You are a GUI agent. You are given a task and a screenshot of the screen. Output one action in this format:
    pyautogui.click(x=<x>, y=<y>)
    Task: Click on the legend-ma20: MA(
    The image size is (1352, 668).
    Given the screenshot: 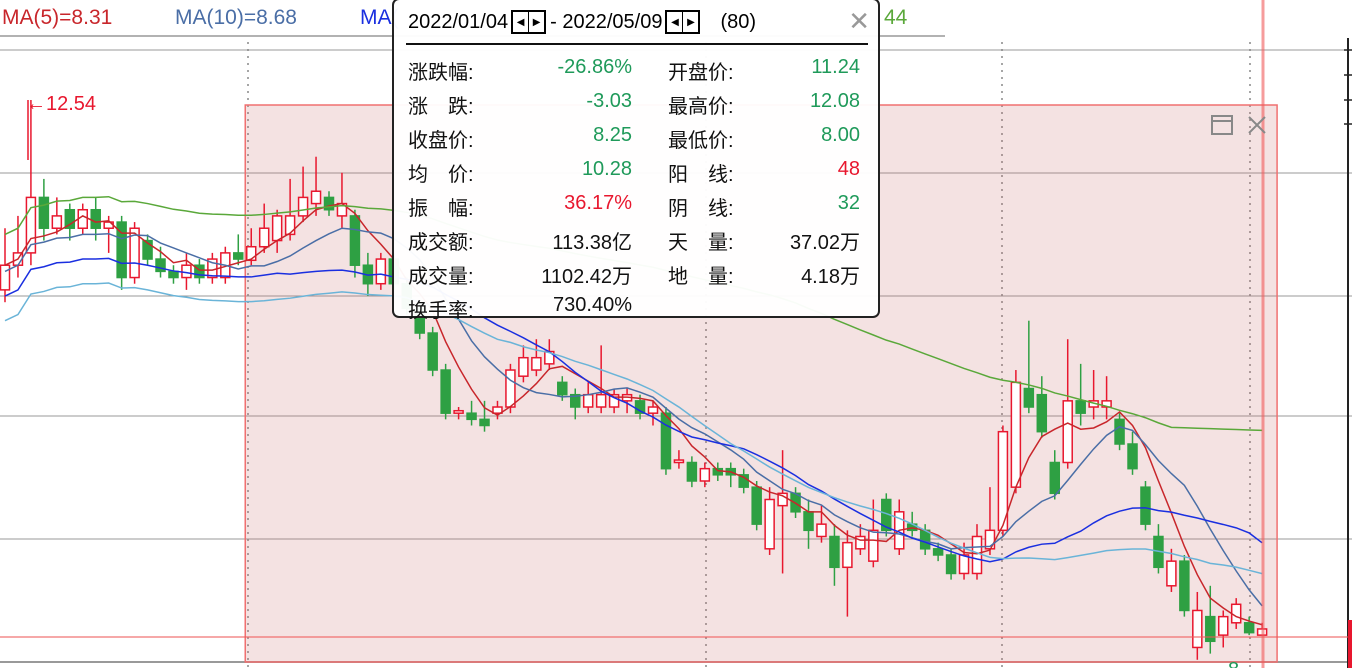 What is the action you would take?
    pyautogui.click(x=379, y=17)
    